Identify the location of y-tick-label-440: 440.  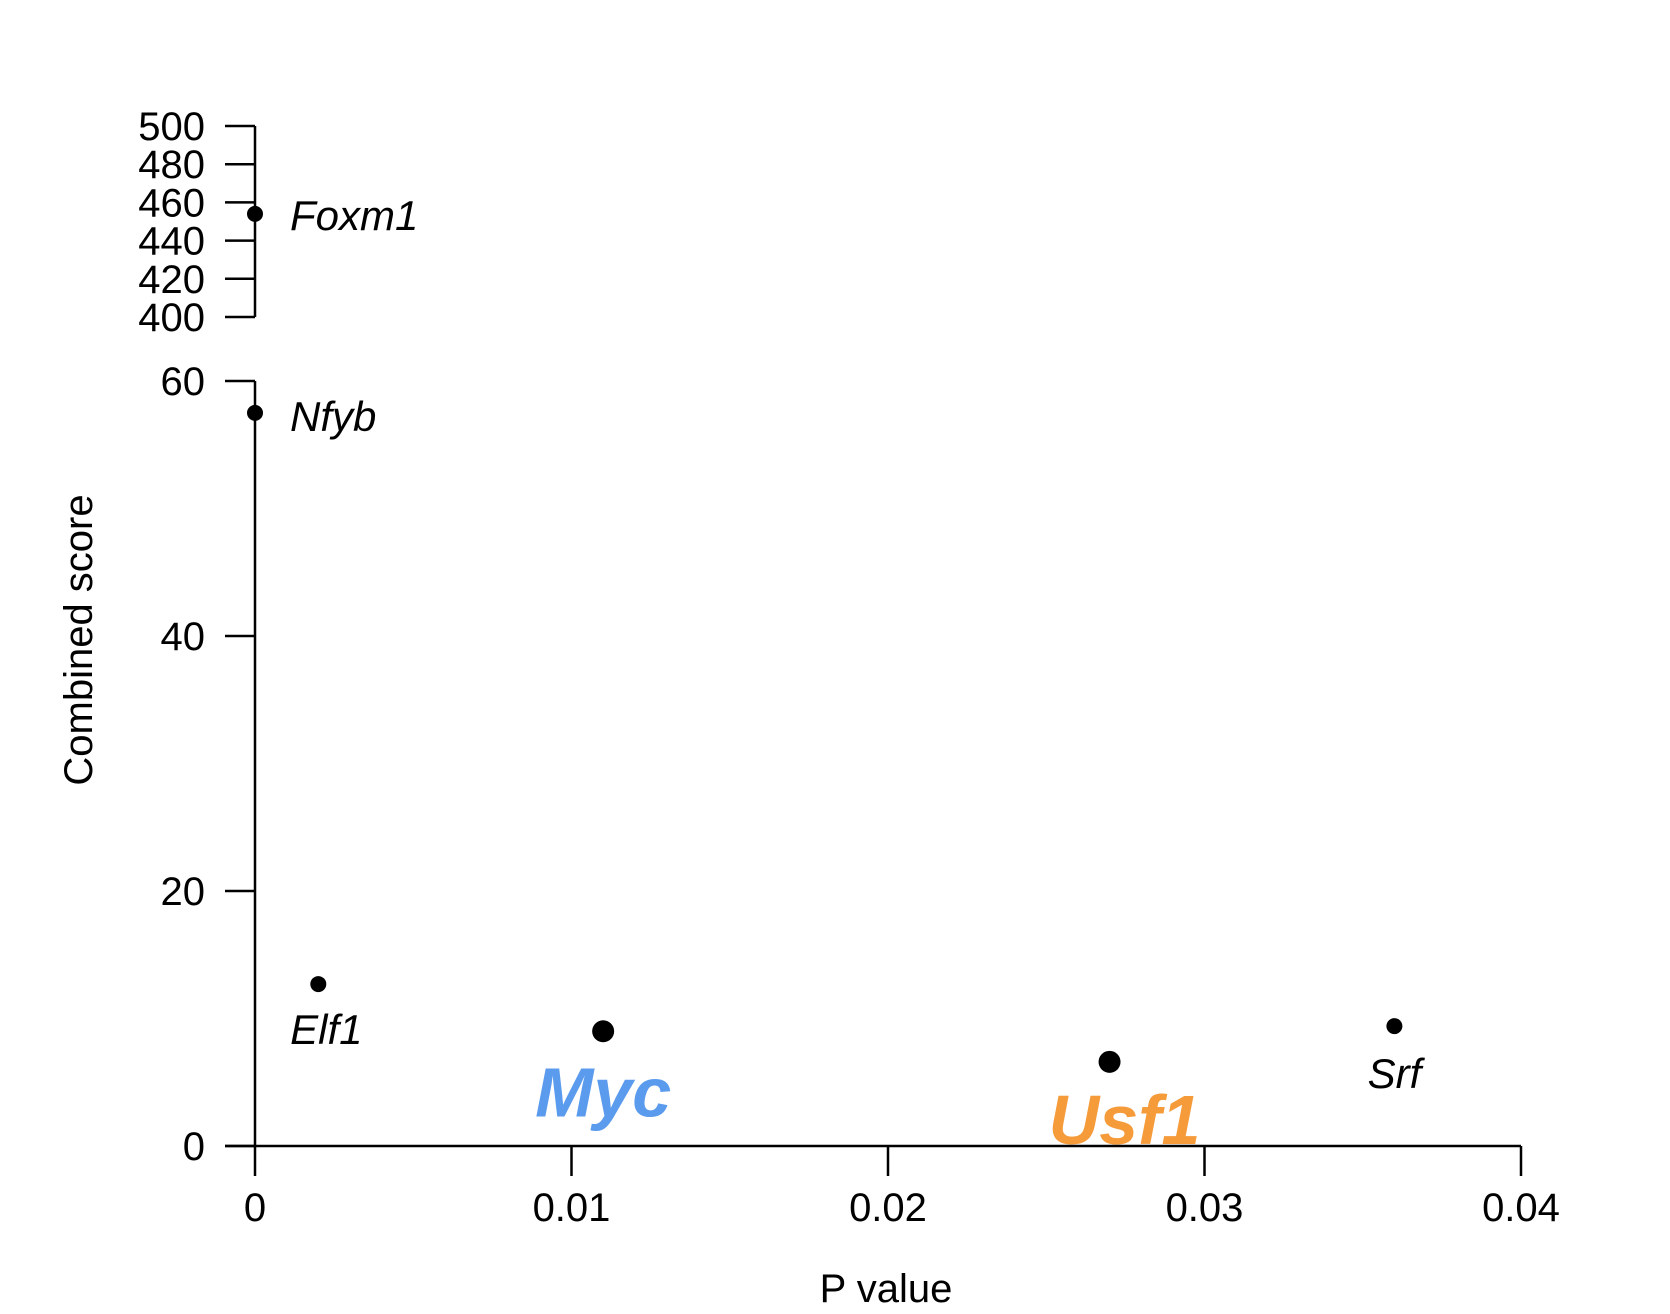
(171, 242).